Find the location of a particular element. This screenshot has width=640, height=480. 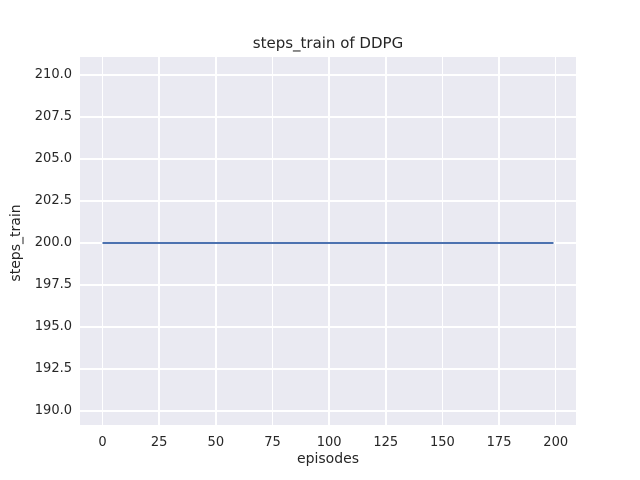

y-tick-label: 192.5 is located at coordinates (53, 369).